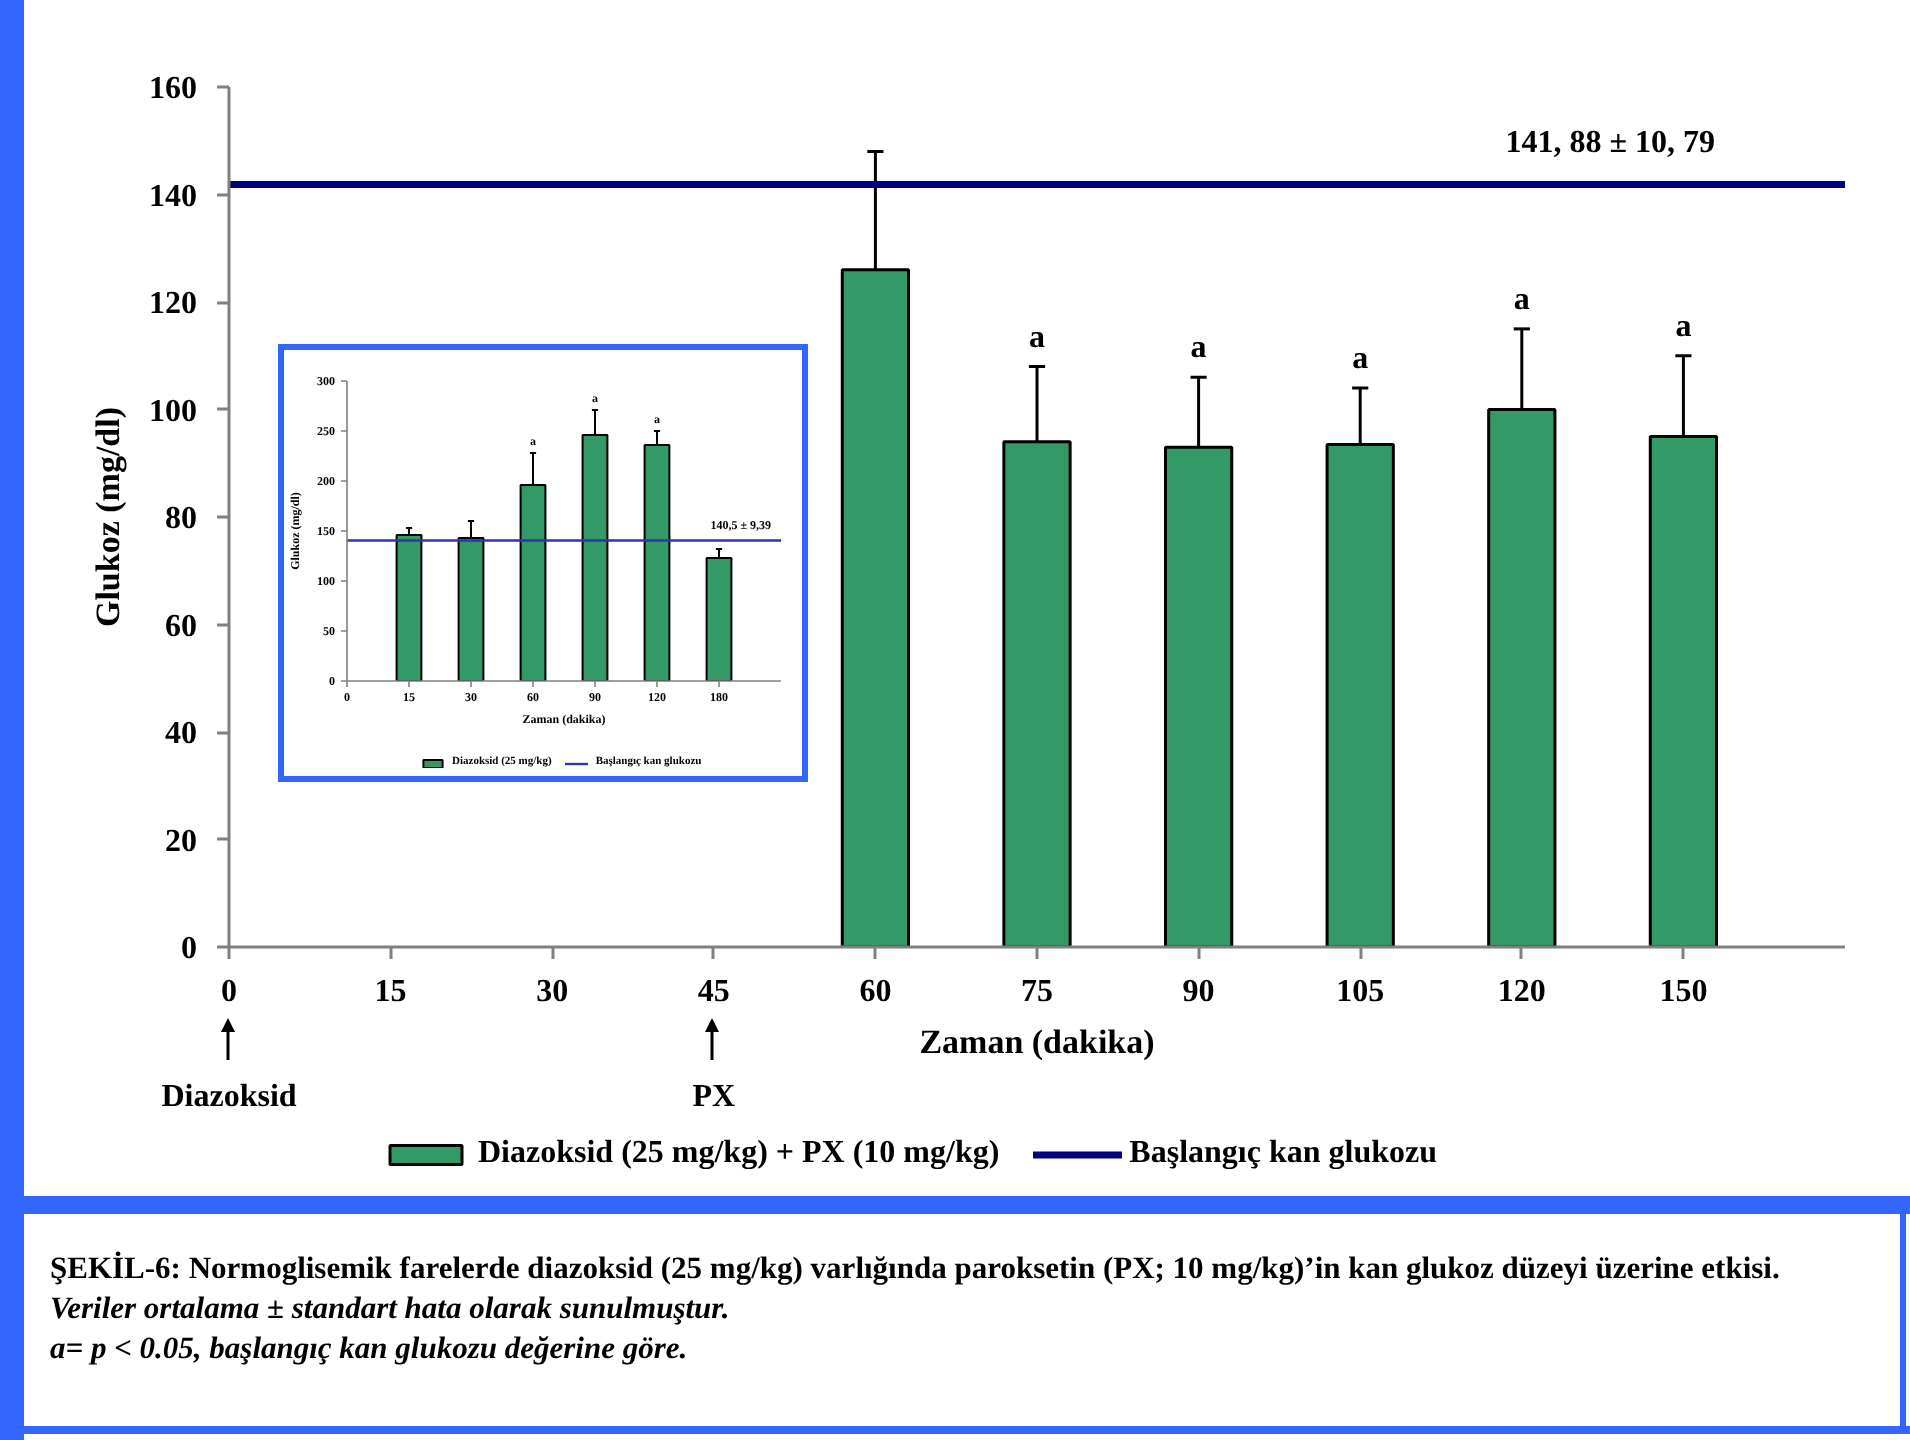  What do you see at coordinates (552, 992) in the screenshot?
I see `x-tick-label: 30` at bounding box center [552, 992].